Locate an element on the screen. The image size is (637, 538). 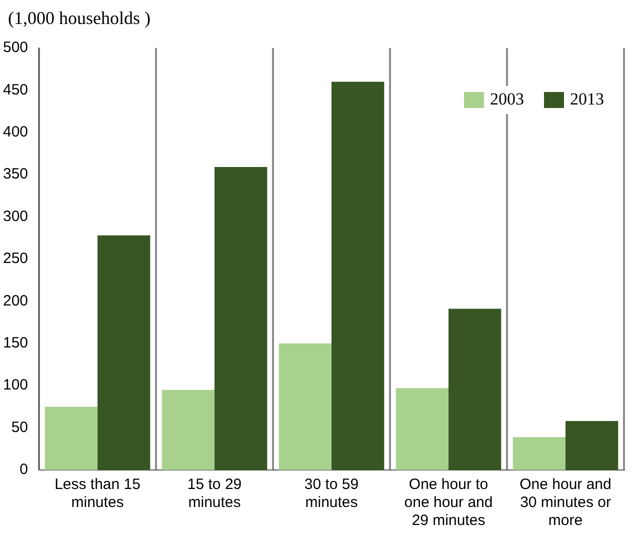
y-tick-label: 300 is located at coordinates (15, 216).